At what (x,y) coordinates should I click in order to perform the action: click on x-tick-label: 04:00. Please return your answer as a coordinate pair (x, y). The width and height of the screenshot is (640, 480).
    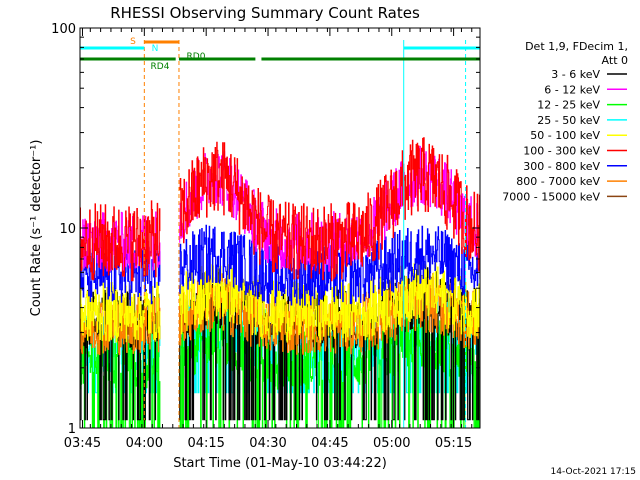
    Looking at the image, I should click on (144, 443).